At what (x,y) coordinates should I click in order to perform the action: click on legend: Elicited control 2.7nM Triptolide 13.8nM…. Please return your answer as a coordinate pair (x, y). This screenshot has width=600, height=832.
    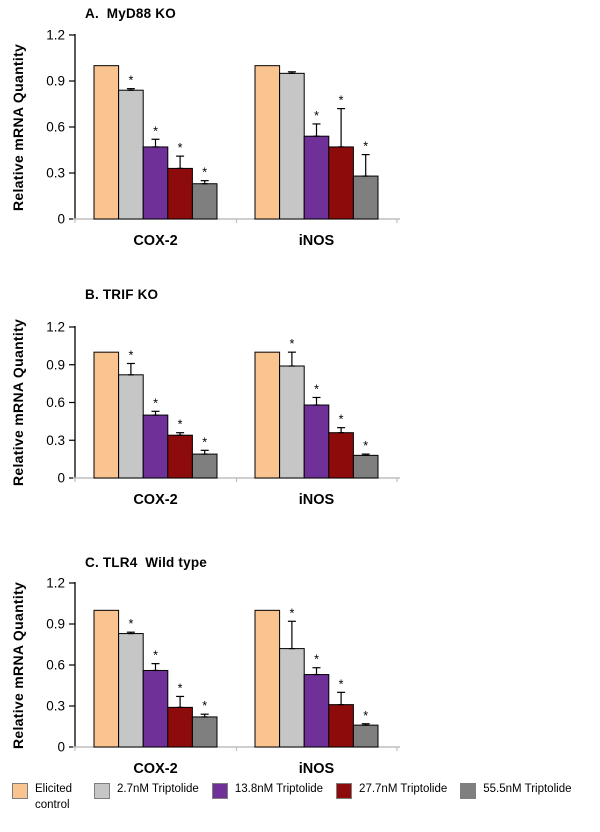
    Looking at the image, I should click on (302, 797).